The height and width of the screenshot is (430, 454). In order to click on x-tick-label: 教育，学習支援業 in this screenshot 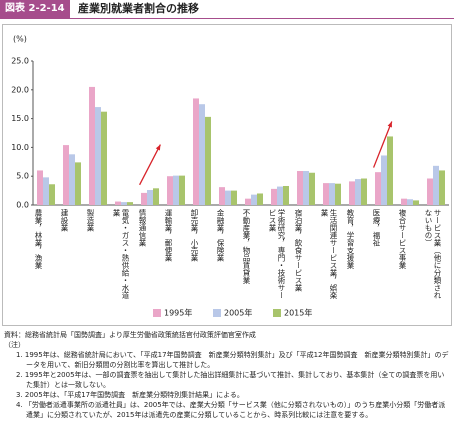, I will do `click(350, 239)`.